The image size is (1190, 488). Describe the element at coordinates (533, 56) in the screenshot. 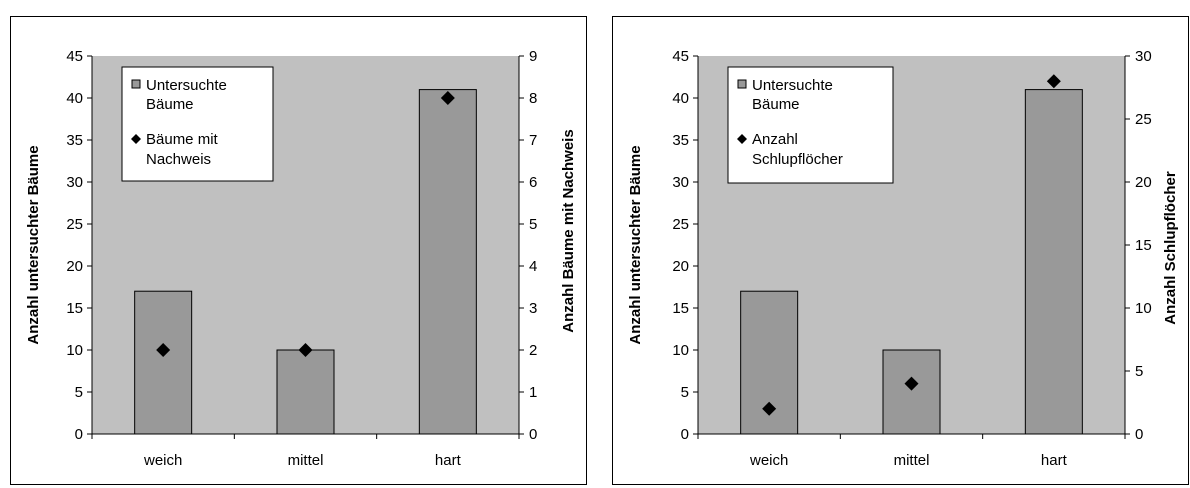

I see `y-tick-label-right: 9` at that location.